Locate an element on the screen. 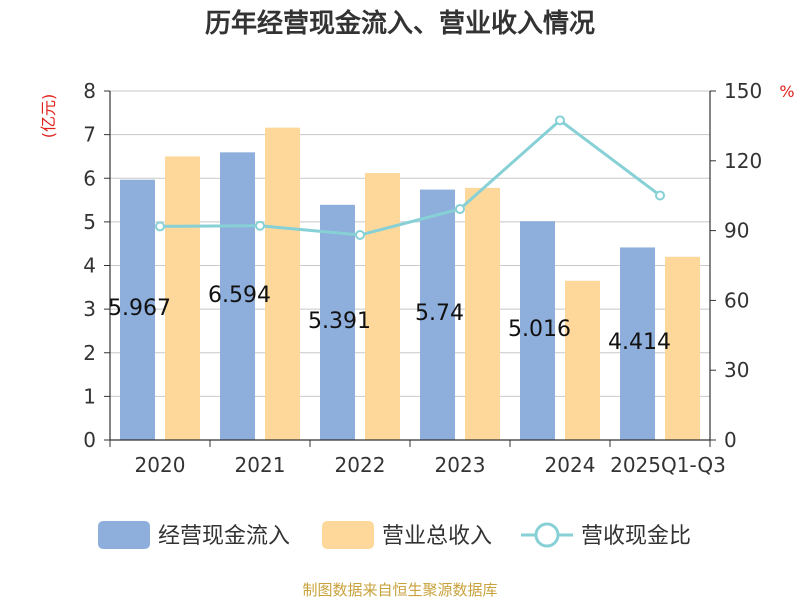 Image resolution: width=800 pixels, height=600 pixels. data-label: 6.594 is located at coordinates (239, 295).